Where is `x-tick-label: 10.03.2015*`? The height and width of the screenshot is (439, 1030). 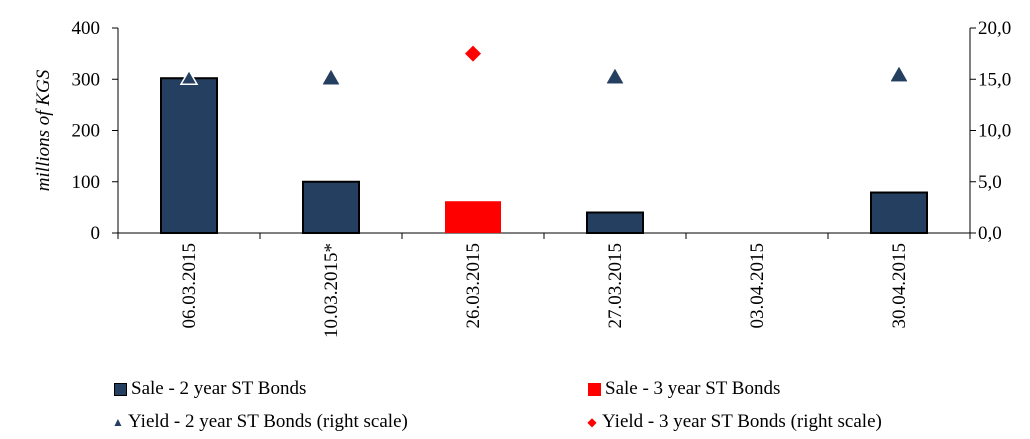
x-tick-label: 10.03.2015* is located at coordinates (331, 290).